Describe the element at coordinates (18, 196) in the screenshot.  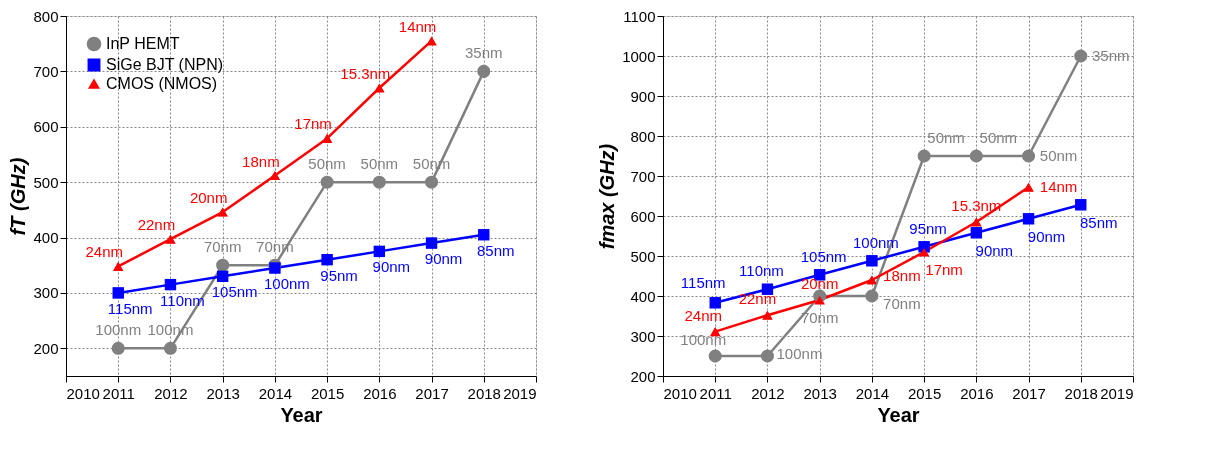
I see `y-axis-title: fT (GHz)` at that location.